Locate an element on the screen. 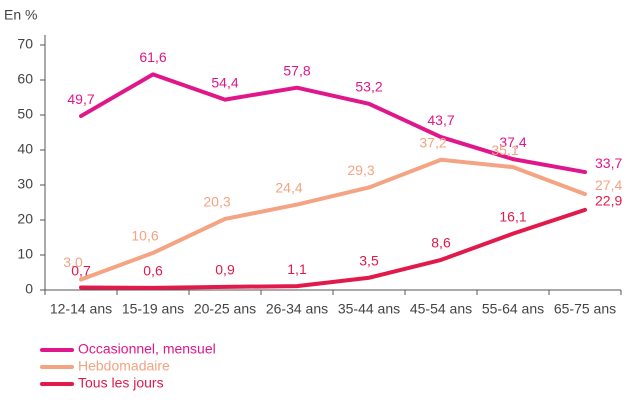 This screenshot has height=400, width=631. y-axis-label: En % is located at coordinates (20, 15).